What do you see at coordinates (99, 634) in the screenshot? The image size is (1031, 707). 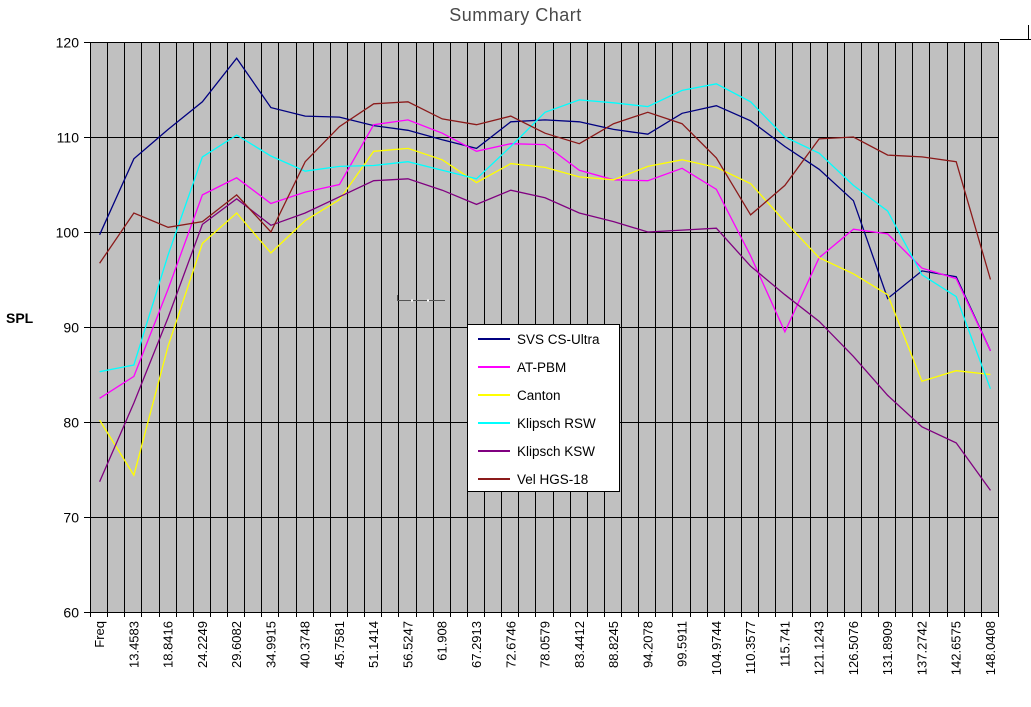 I see `x-tick-label: Freq` at bounding box center [99, 634].